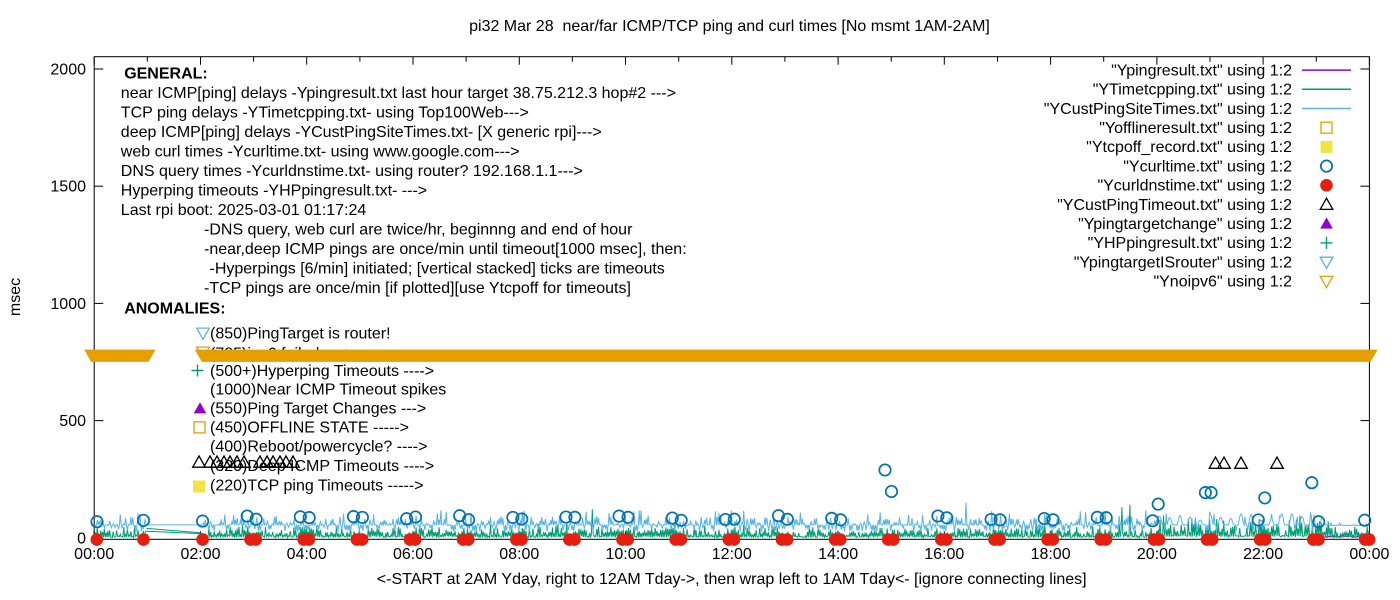 The image size is (1400, 600). What do you see at coordinates (72, 421) in the screenshot?
I see `svg-text: 500` at bounding box center [72, 421].